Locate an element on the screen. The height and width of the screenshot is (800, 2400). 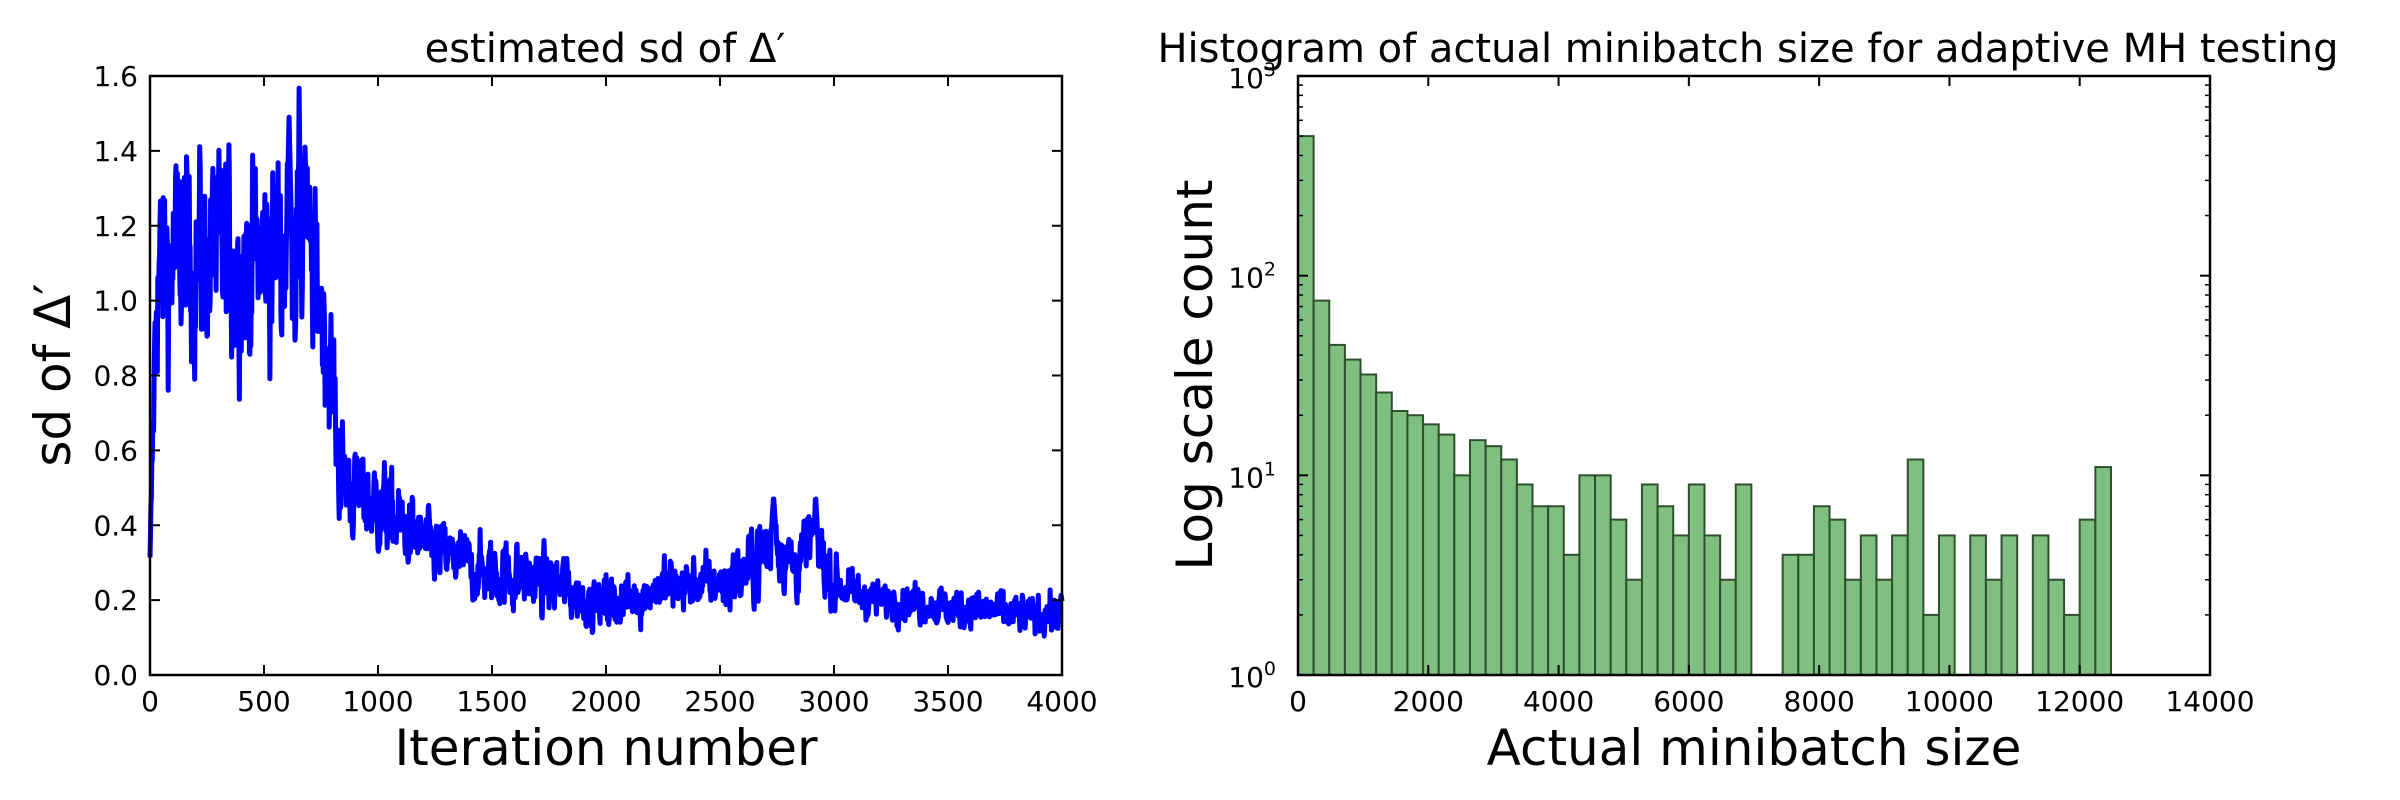
x-tick-label: 3500 is located at coordinates (947, 701).